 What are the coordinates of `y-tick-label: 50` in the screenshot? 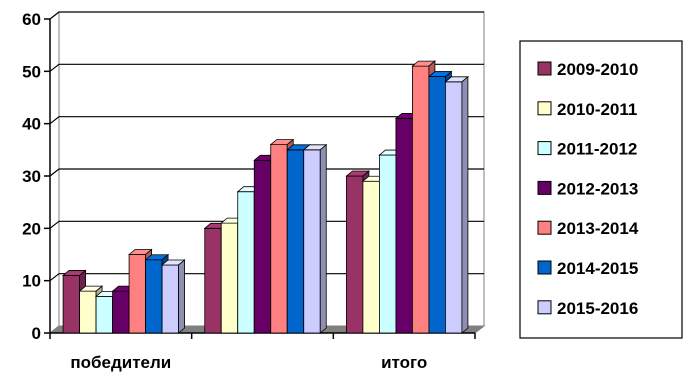 It's located at (31, 71).